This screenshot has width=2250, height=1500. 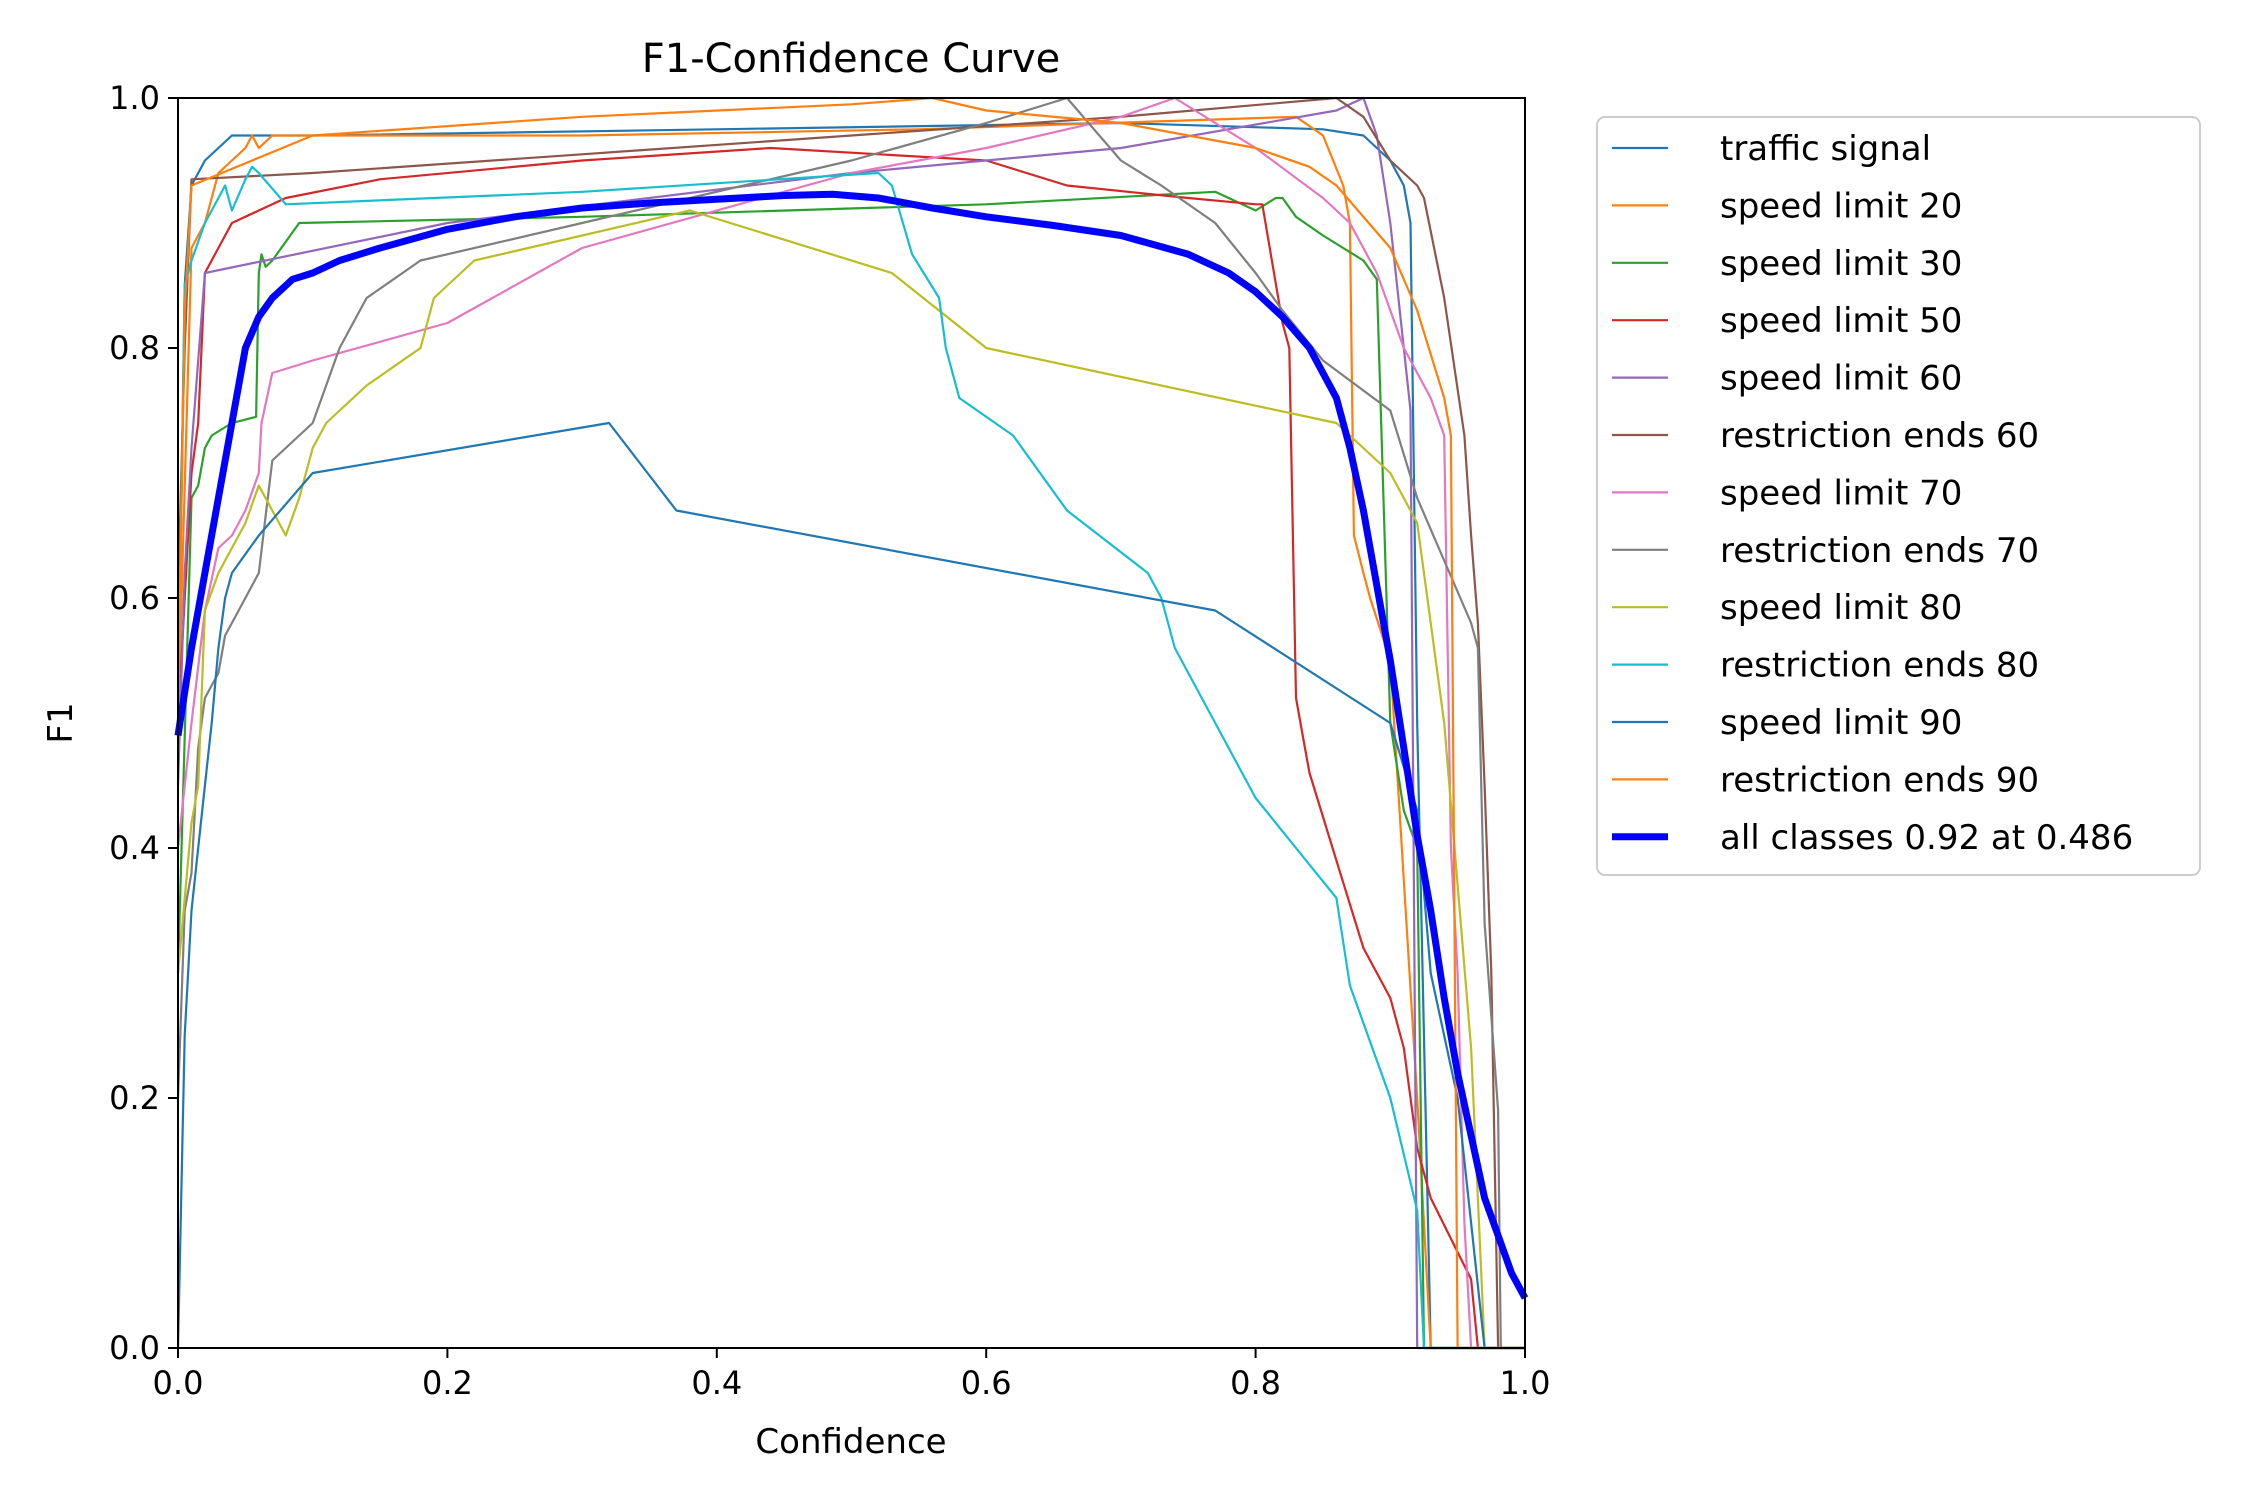 What do you see at coordinates (134, 598) in the screenshot?
I see `y-tick-label: 0.6` at bounding box center [134, 598].